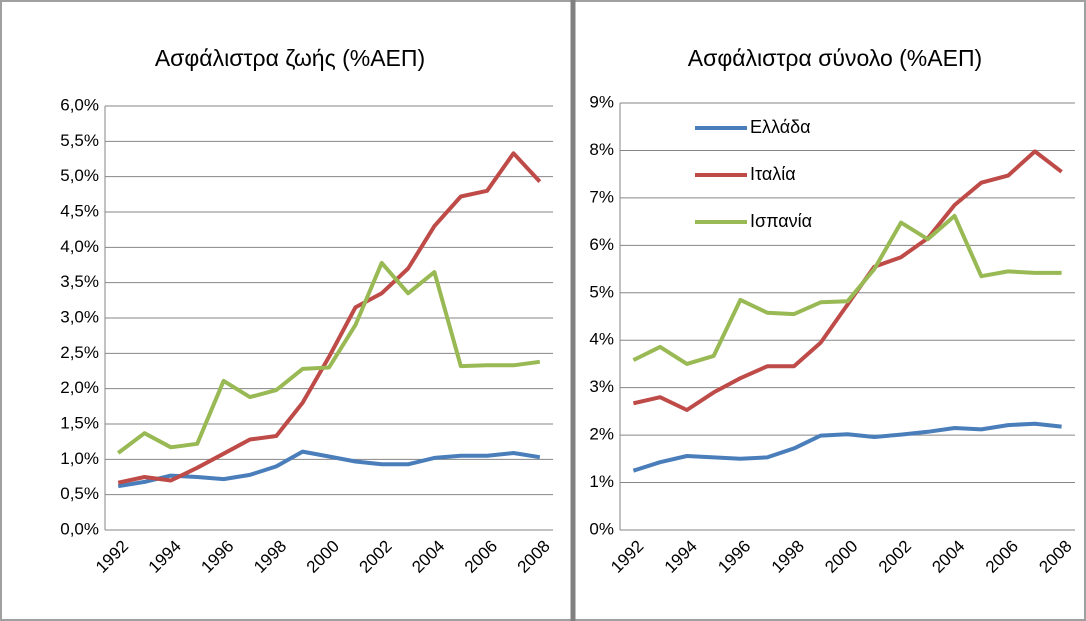 Image resolution: width=1086 pixels, height=621 pixels. Describe the element at coordinates (79, 422) in the screenshot. I see `y-tick-label: 1,5%` at that location.